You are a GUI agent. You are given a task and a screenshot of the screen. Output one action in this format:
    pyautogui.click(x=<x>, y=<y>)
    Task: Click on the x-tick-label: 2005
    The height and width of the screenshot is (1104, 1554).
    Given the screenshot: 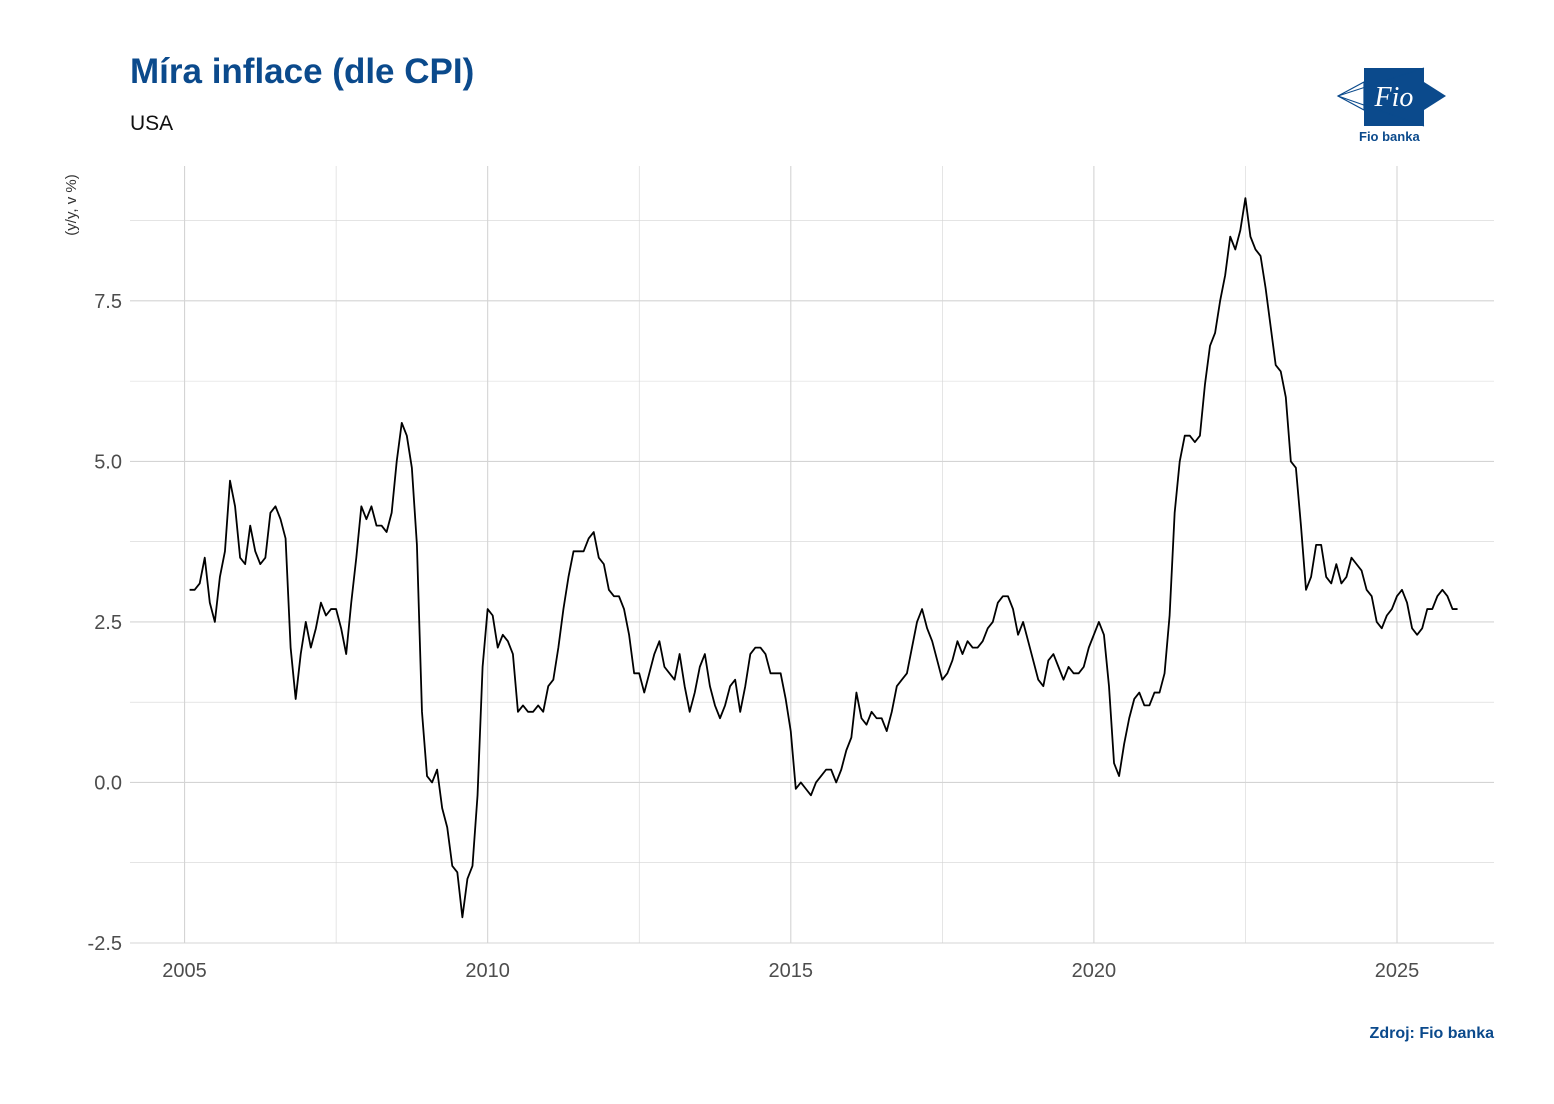 What is the action you would take?
    pyautogui.click(x=184, y=971)
    